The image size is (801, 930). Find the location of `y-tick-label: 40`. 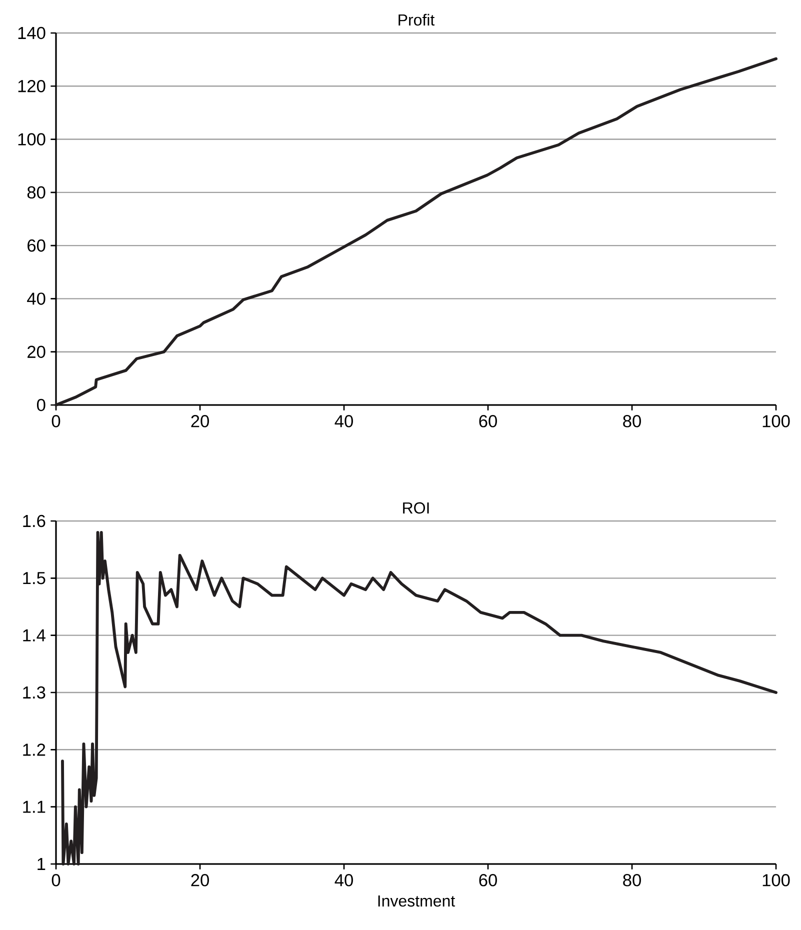

y-tick-label: 40 is located at coordinates (36, 298).